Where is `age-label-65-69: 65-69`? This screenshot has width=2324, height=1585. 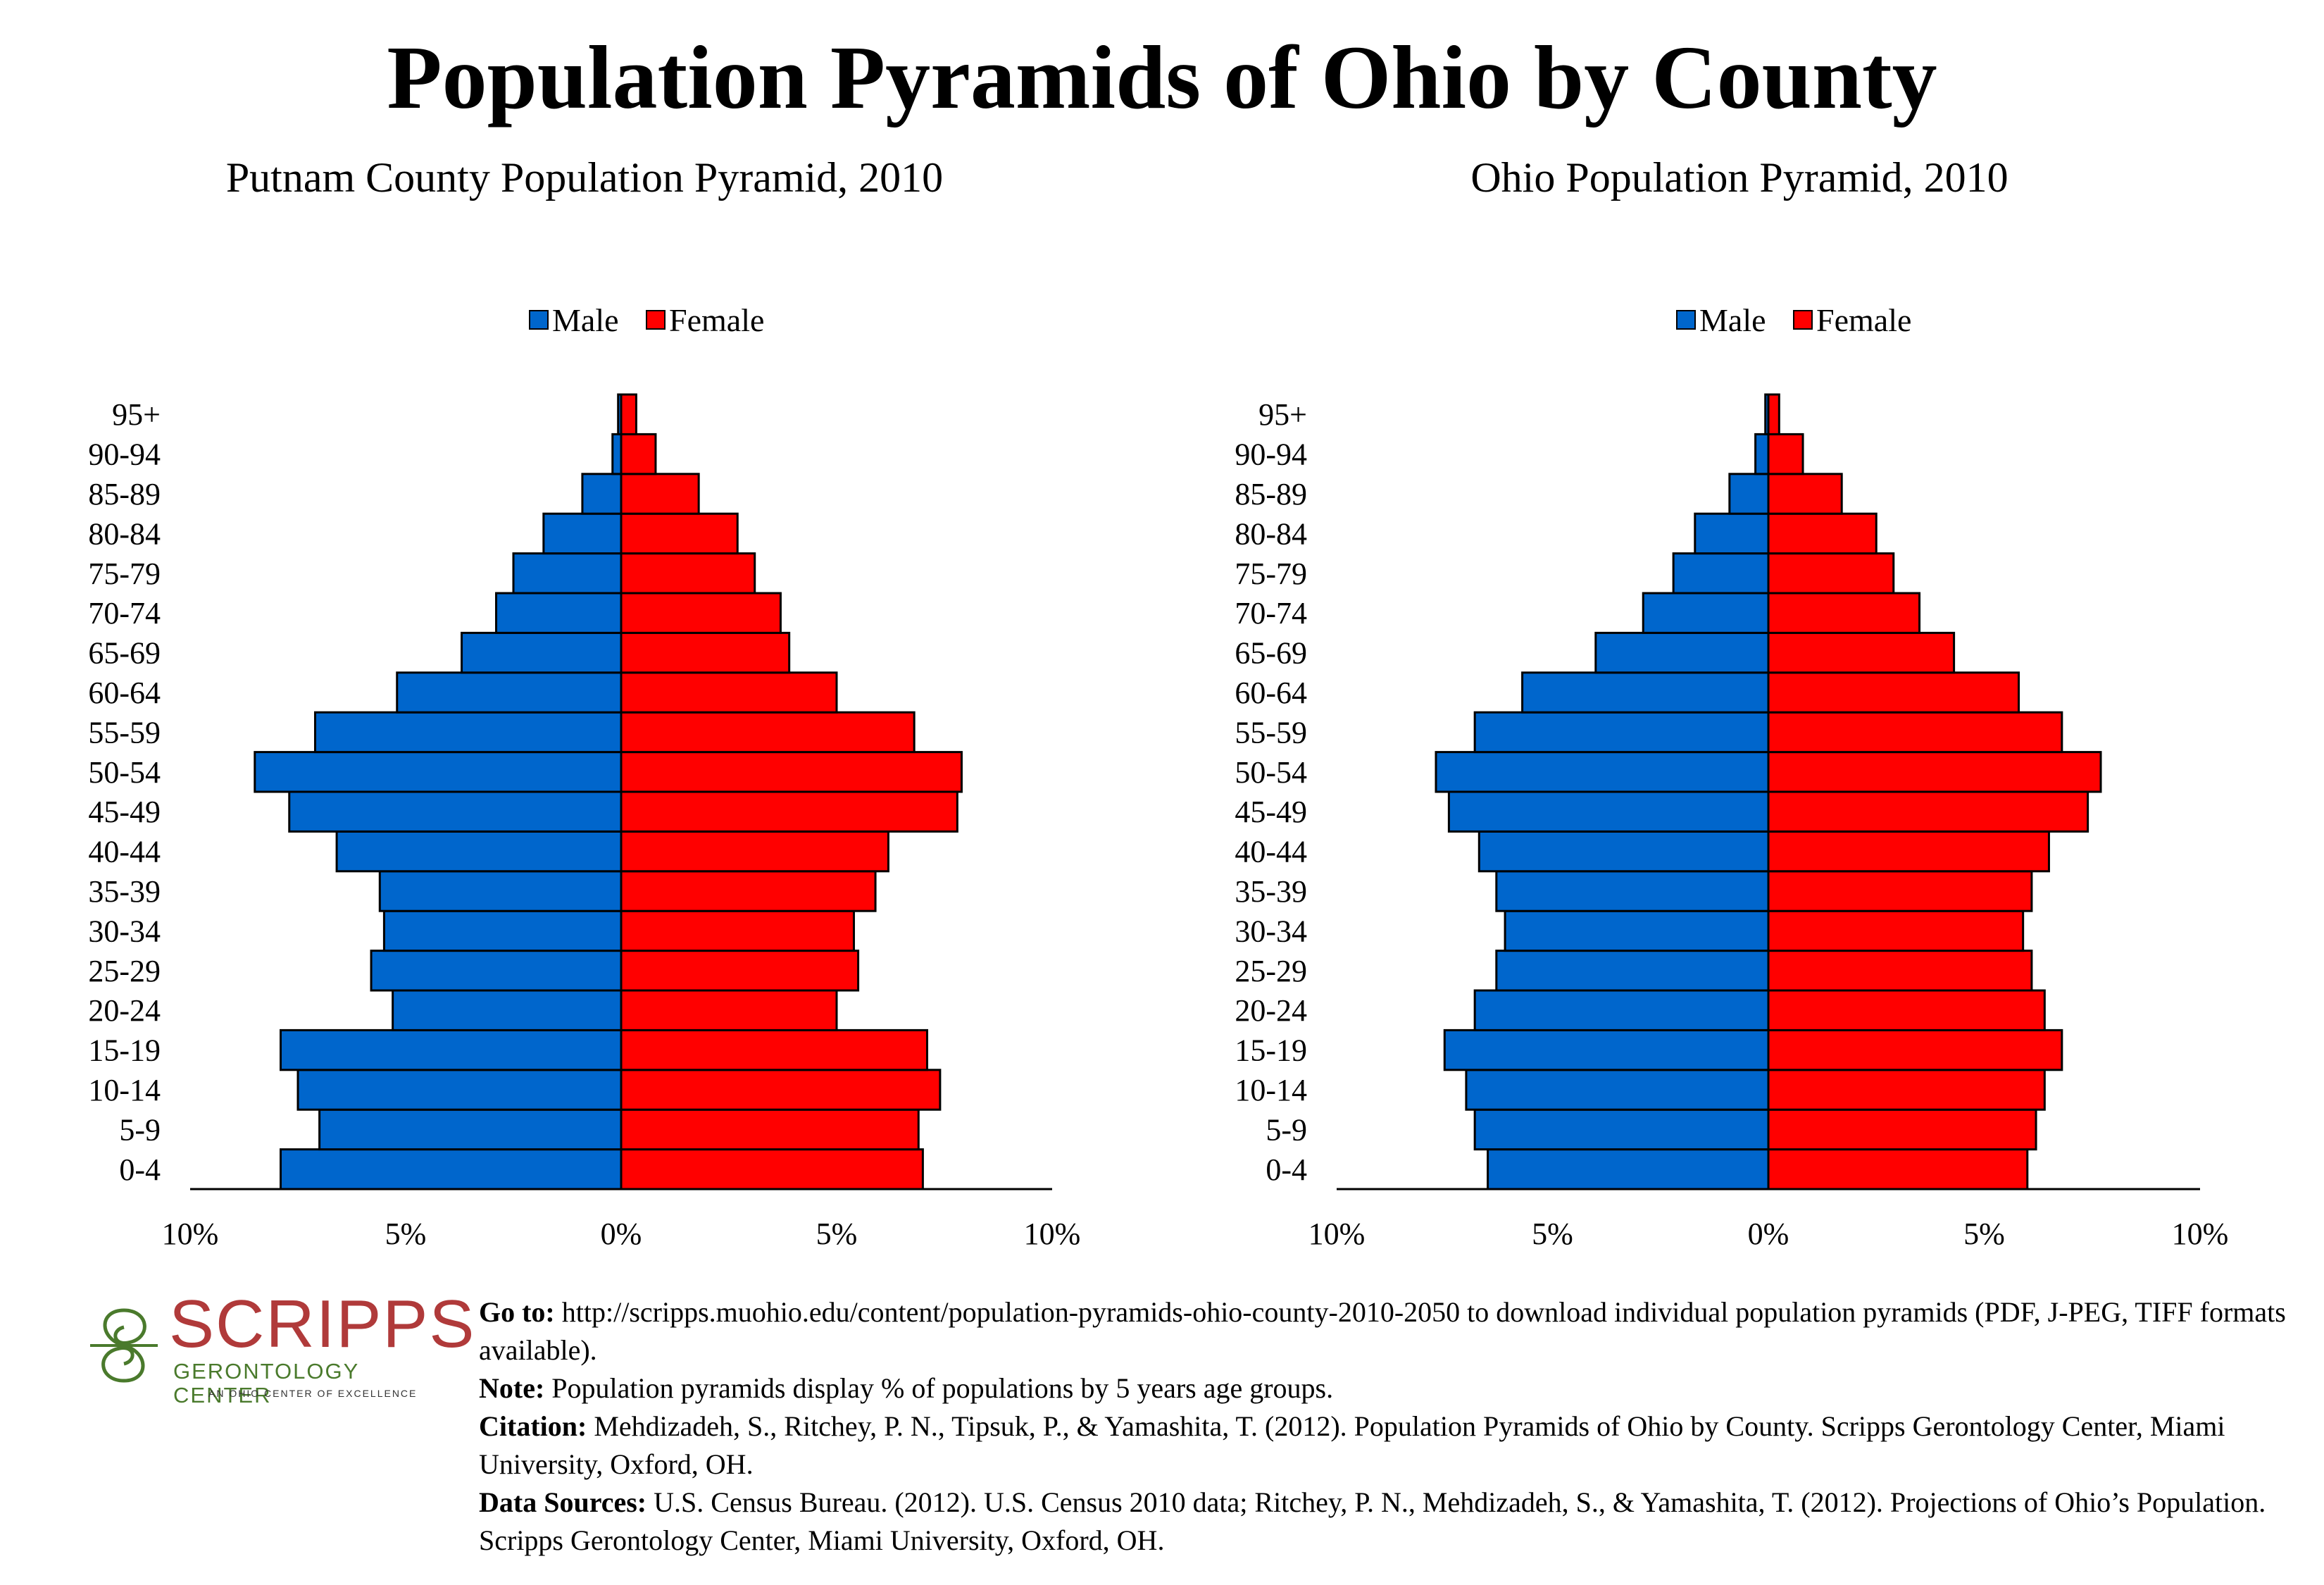 age-label-65-69: 65-69 is located at coordinates (125, 653).